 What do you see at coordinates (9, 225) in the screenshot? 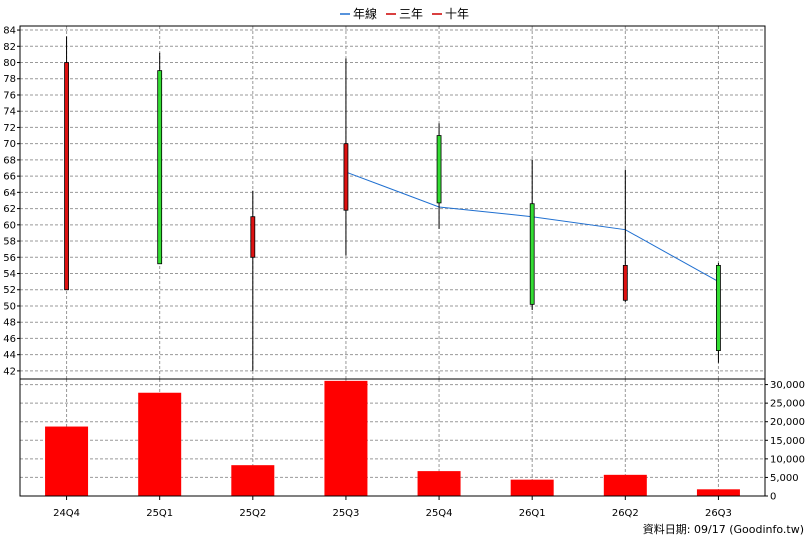
I see `price-tick-label: 60` at bounding box center [9, 225].